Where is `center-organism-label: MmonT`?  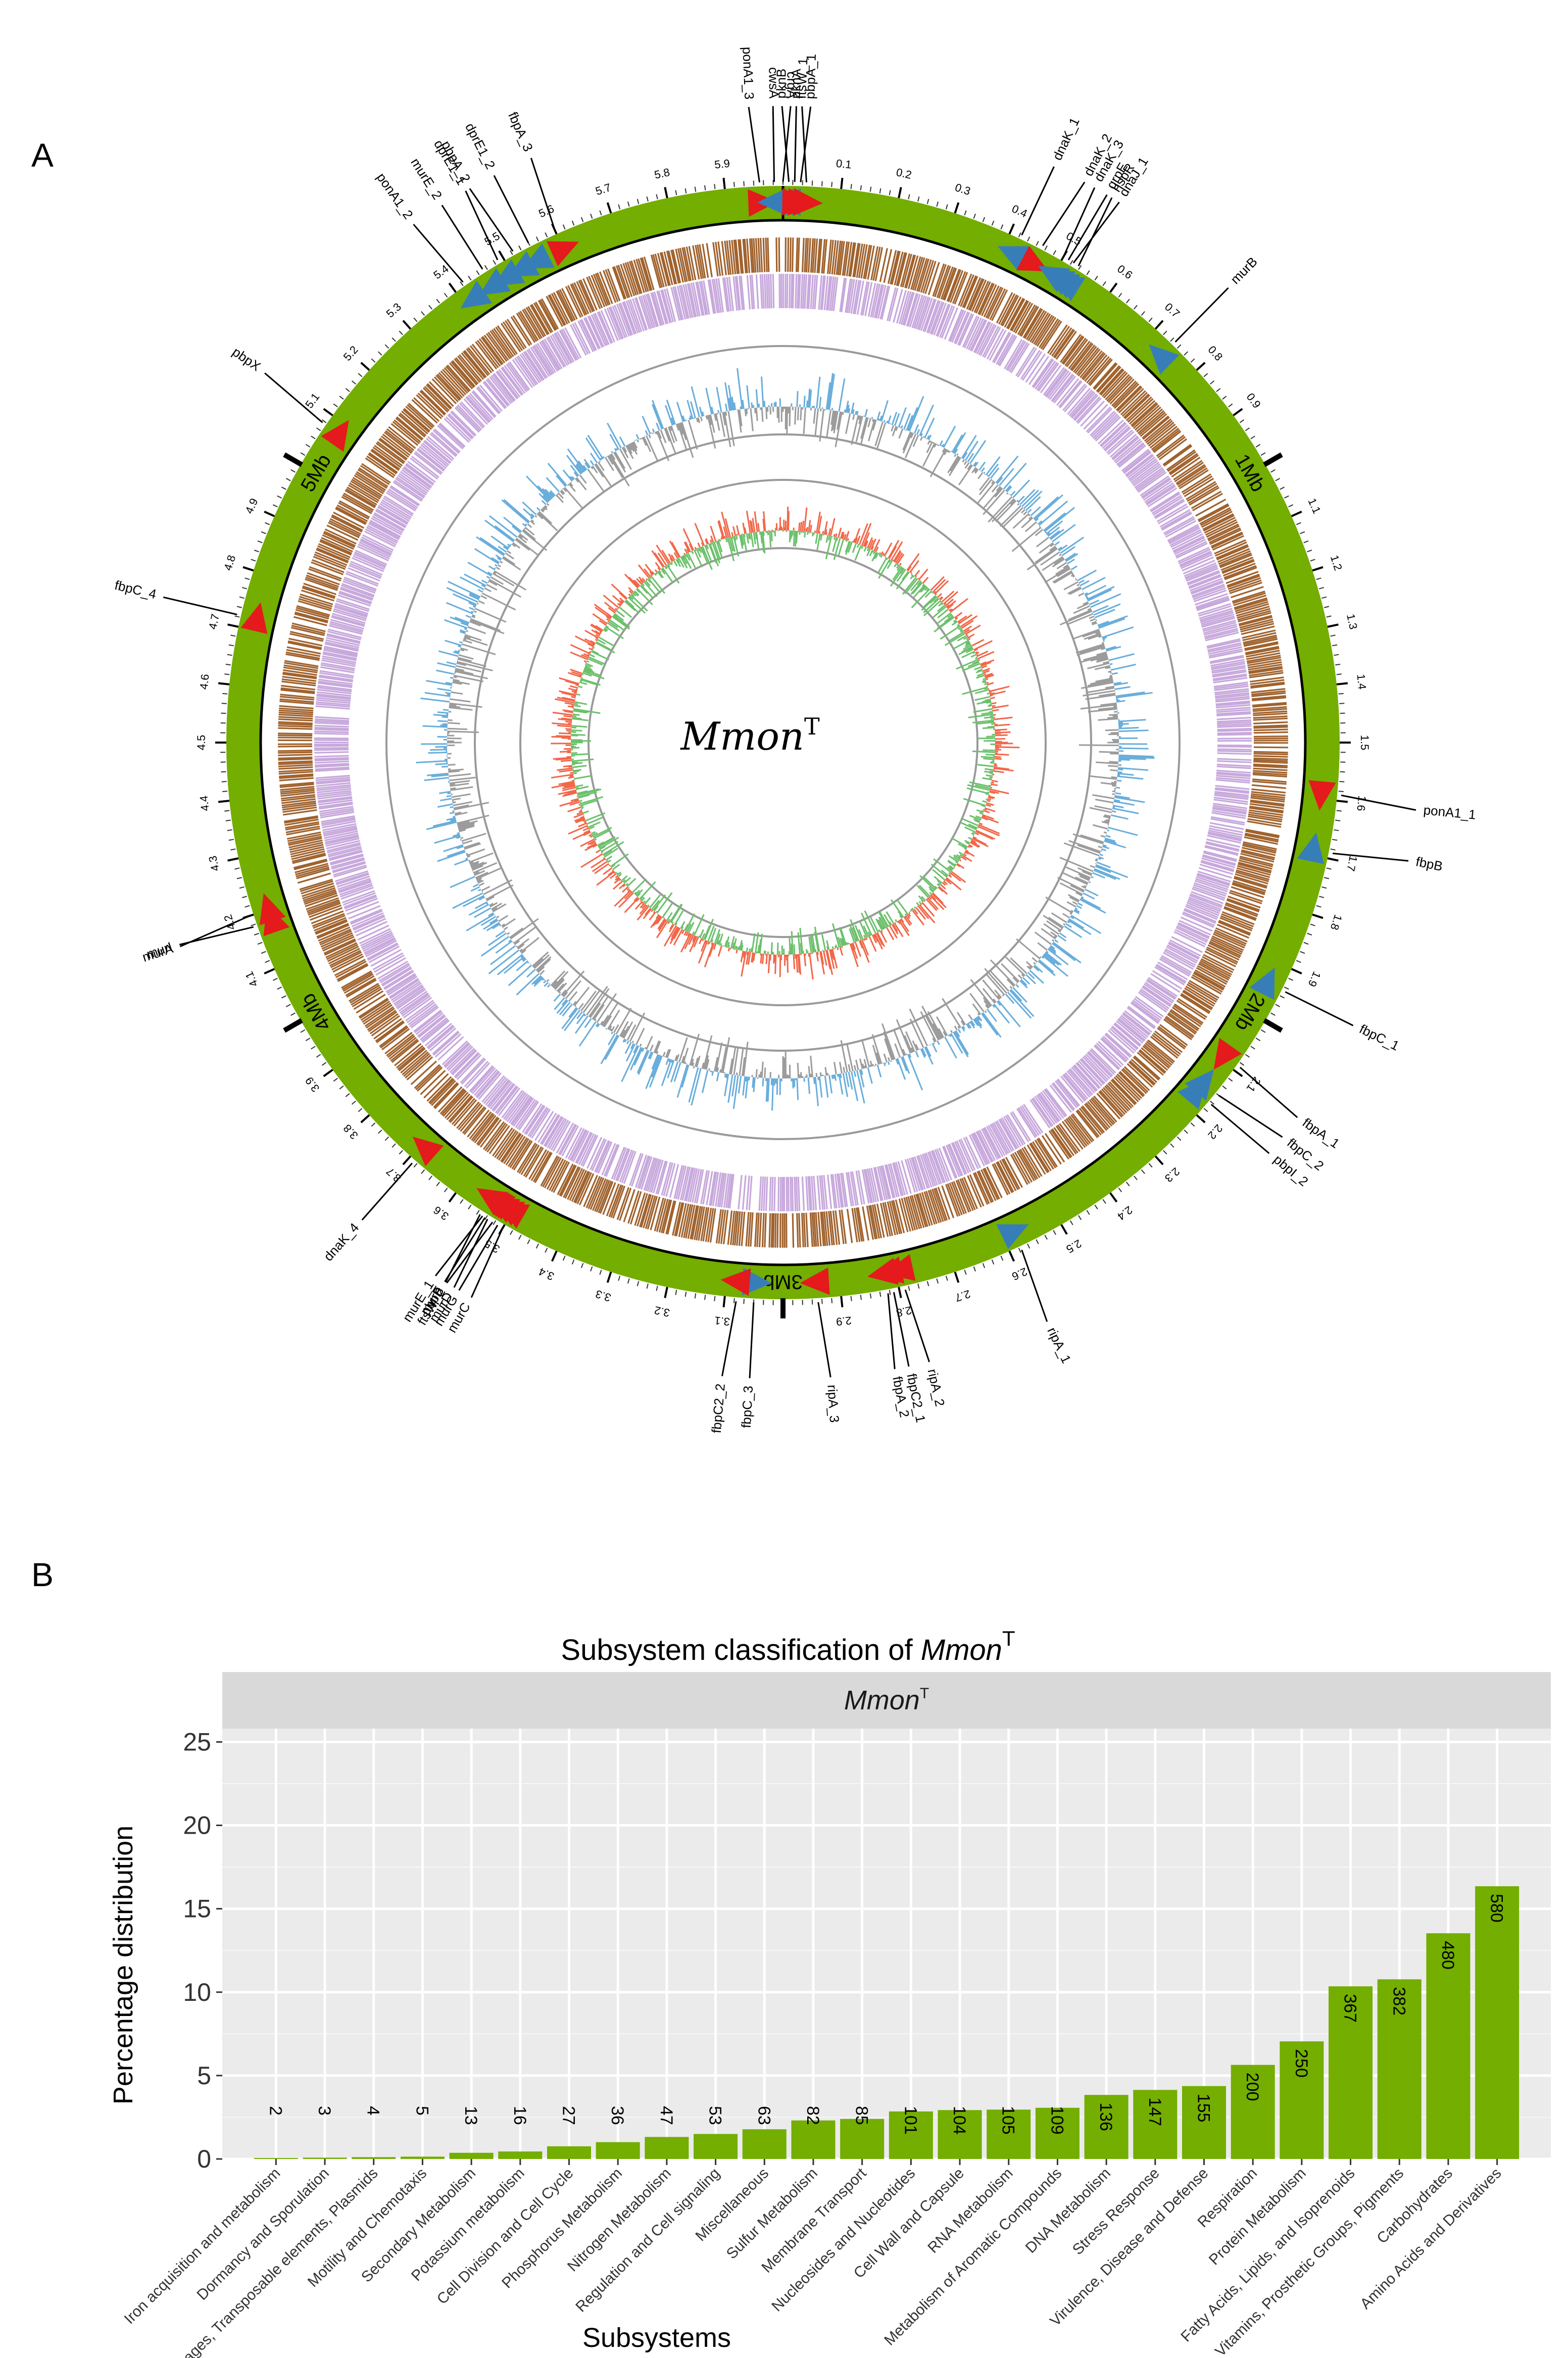 center-organism-label: MmonT is located at coordinates (749, 736).